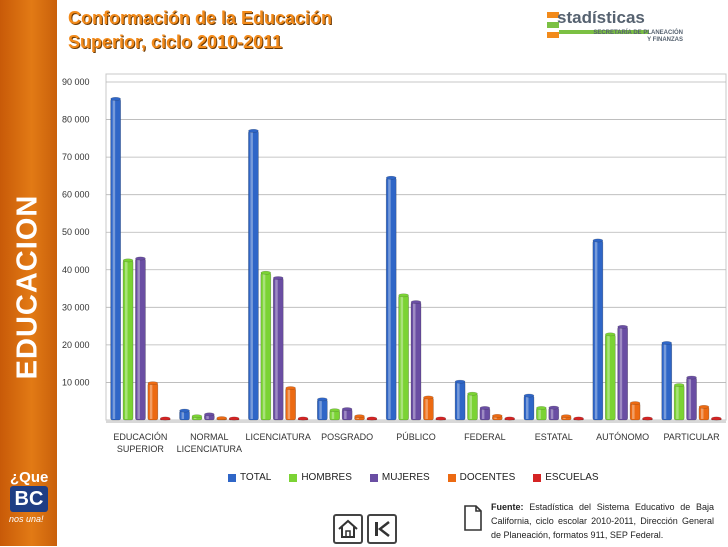  Describe the element at coordinates (622, 437) in the screenshot. I see `x-tick-label: AUTÓNOMO` at that location.